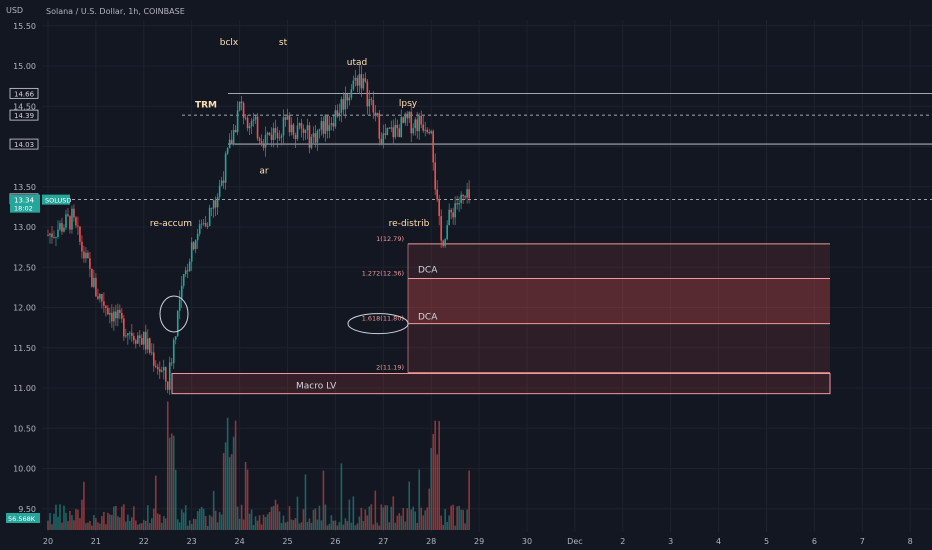 This screenshot has width=932, height=550. Describe the element at coordinates (258, 465) in the screenshot. I see `volume-bars` at that location.